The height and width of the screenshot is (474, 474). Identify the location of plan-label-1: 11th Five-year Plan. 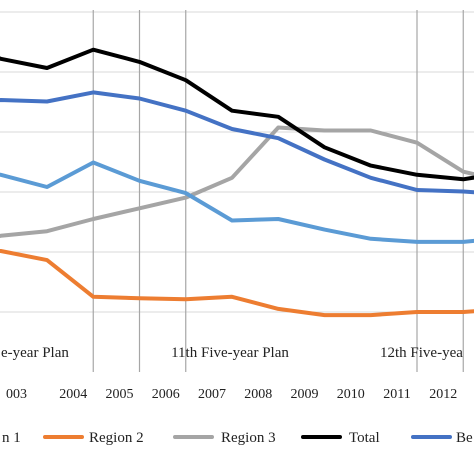
(230, 353).